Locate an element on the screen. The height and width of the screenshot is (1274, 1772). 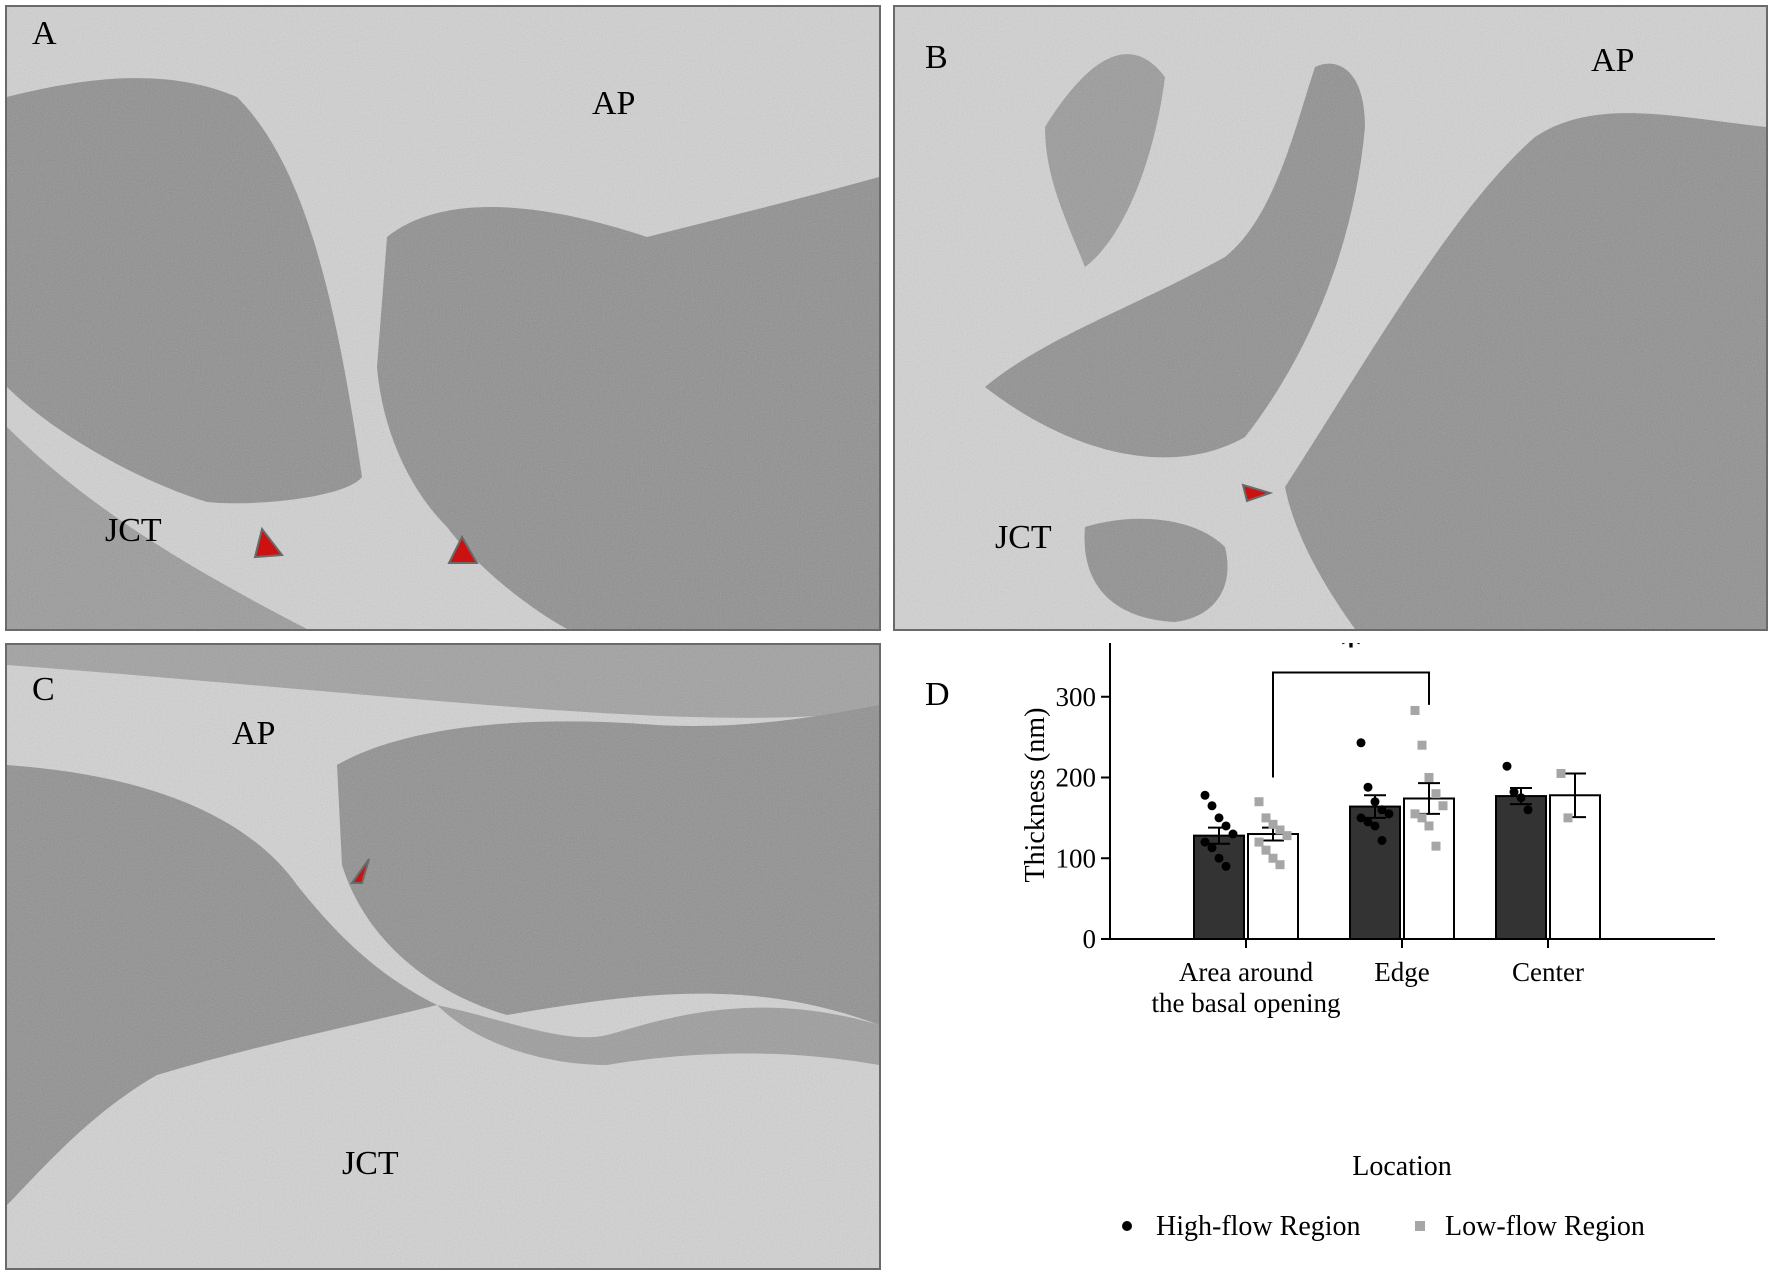
x-tick-label: Center is located at coordinates (1548, 972).